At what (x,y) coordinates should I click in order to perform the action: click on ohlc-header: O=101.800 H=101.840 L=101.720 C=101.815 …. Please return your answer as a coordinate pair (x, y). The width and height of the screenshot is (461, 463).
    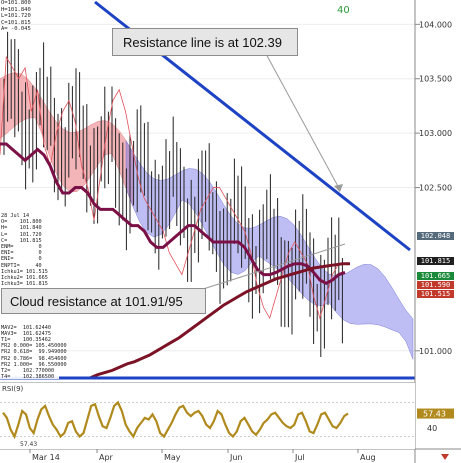
    Looking at the image, I should click on (16, 16).